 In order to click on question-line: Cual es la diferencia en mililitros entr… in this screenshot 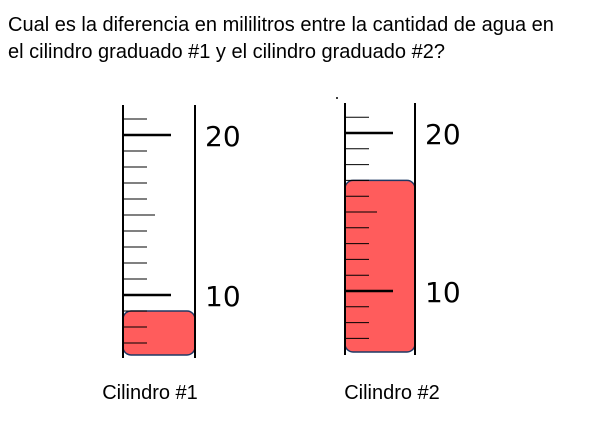, I will do `click(281, 25)`.